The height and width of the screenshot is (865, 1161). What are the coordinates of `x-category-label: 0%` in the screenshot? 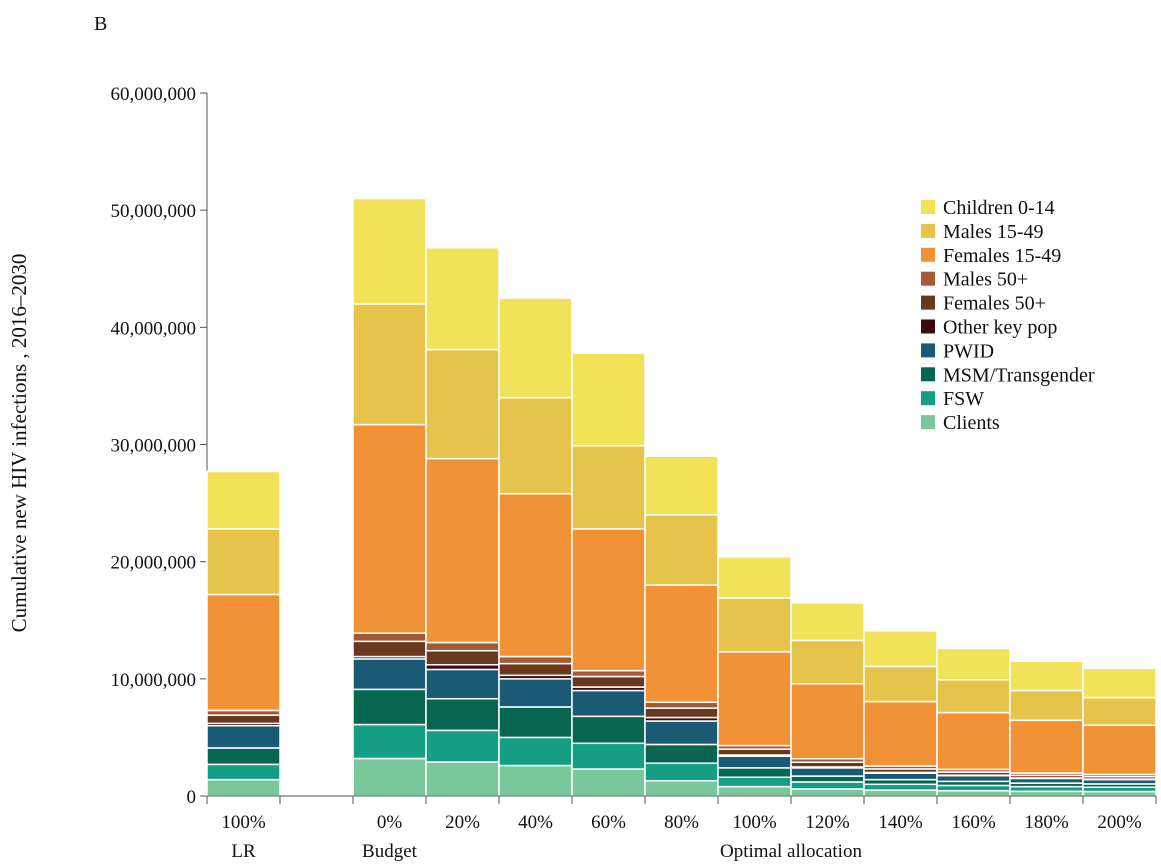 It's located at (390, 822).